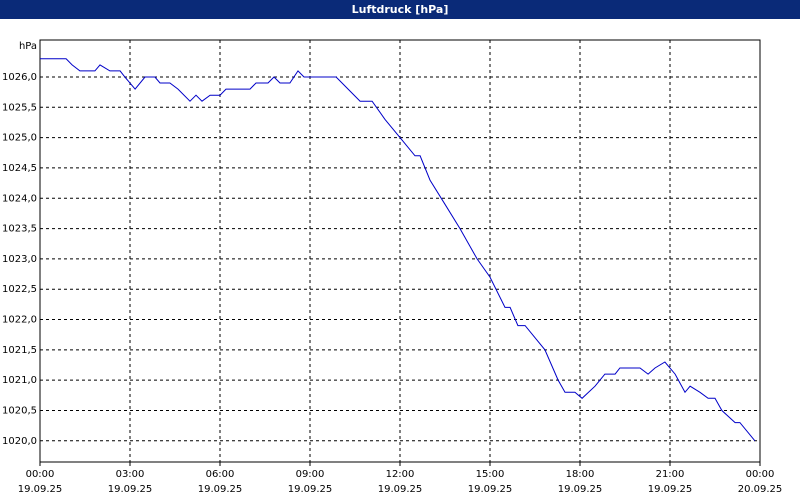 The image size is (800, 500). What do you see at coordinates (19, 138) in the screenshot?
I see `y-tick-label: 1025,0` at bounding box center [19, 138].